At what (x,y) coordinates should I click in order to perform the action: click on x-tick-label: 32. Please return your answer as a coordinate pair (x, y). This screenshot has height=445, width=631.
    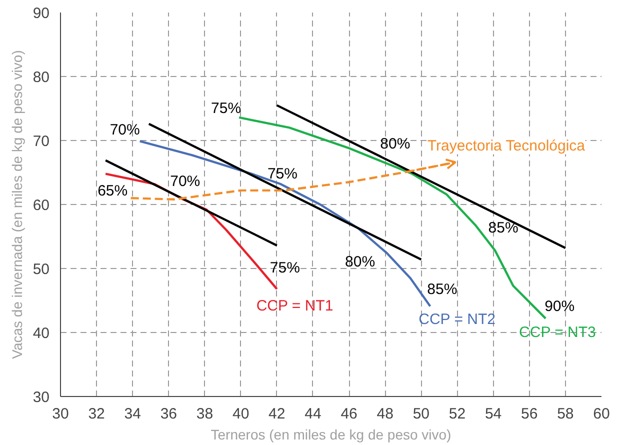
    Looking at the image, I should click on (96, 414).